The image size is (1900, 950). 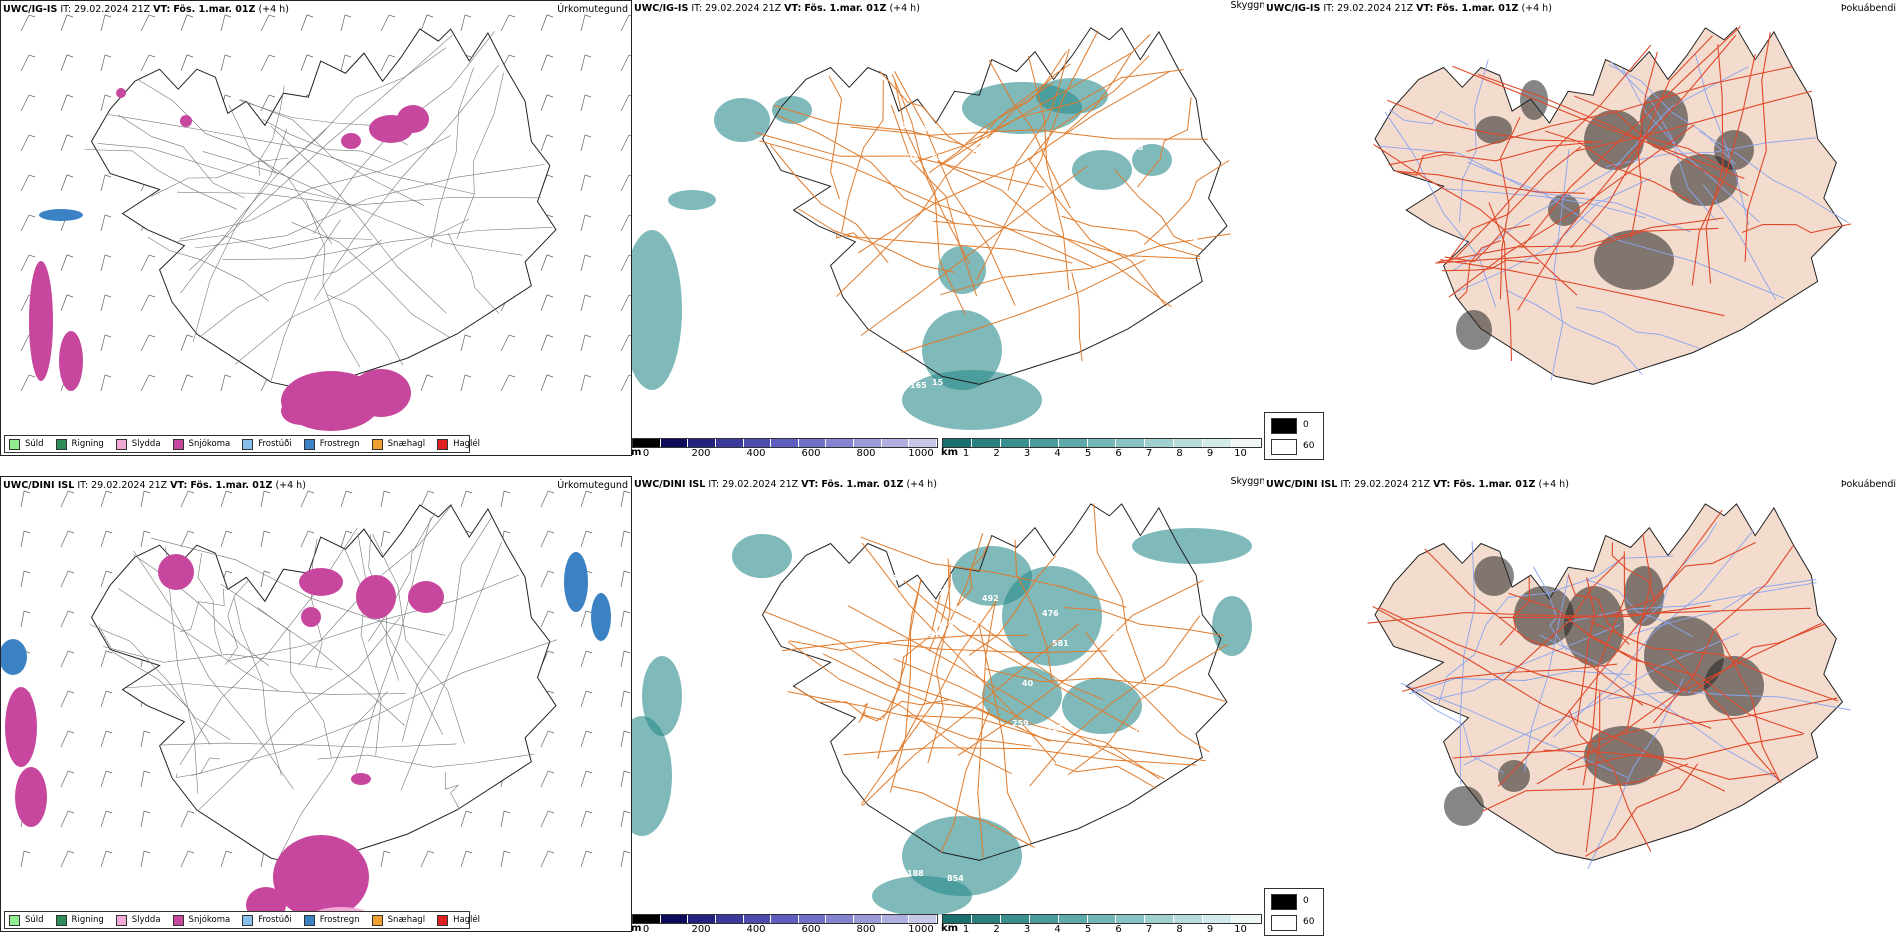 What do you see at coordinates (905, 125) in the screenshot?
I see `visibility-value: 1` at bounding box center [905, 125].